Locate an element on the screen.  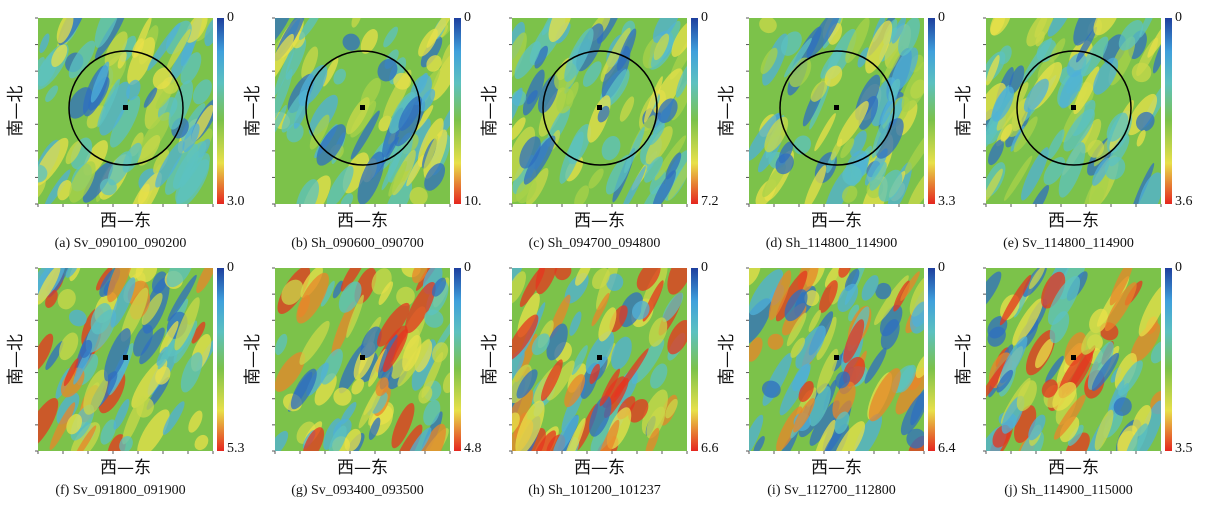
colorbar-label: 6.4 is located at coordinates (947, 448).